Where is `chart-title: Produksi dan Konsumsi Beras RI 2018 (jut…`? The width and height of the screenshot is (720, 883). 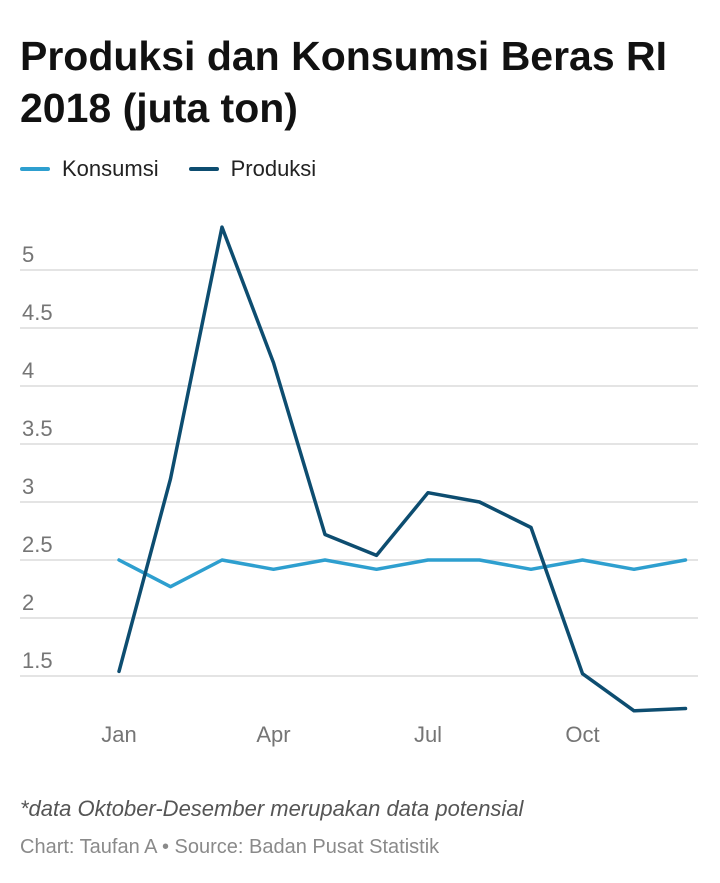 chart-title: Produksi dan Konsumsi Beras RI 2018 (jut… is located at coordinates (344, 82).